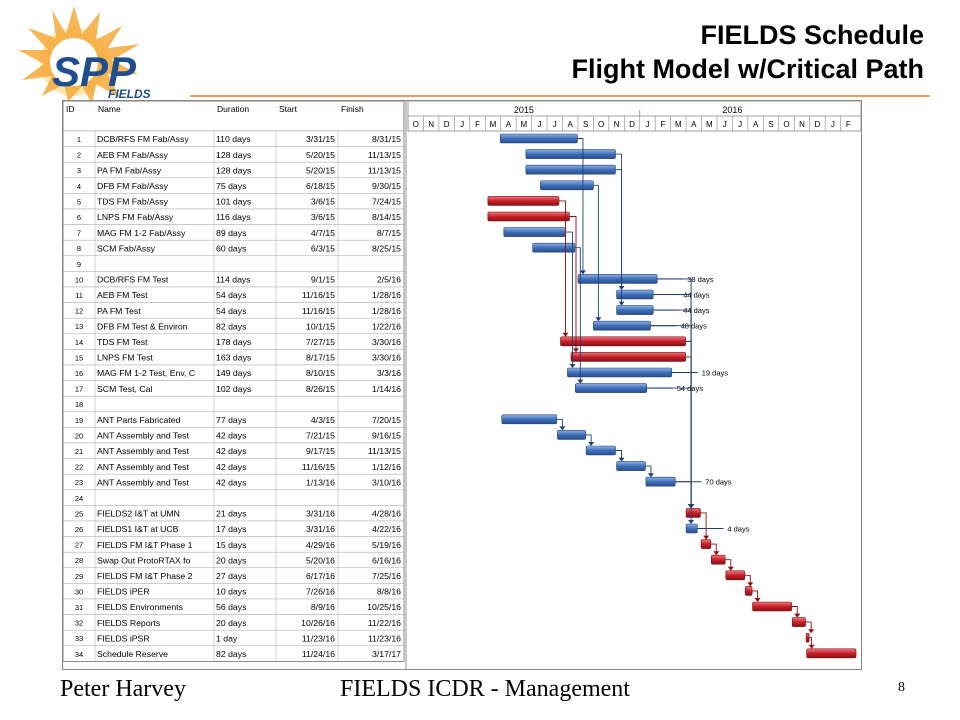  I want to click on task-id: 3, so click(79, 170).